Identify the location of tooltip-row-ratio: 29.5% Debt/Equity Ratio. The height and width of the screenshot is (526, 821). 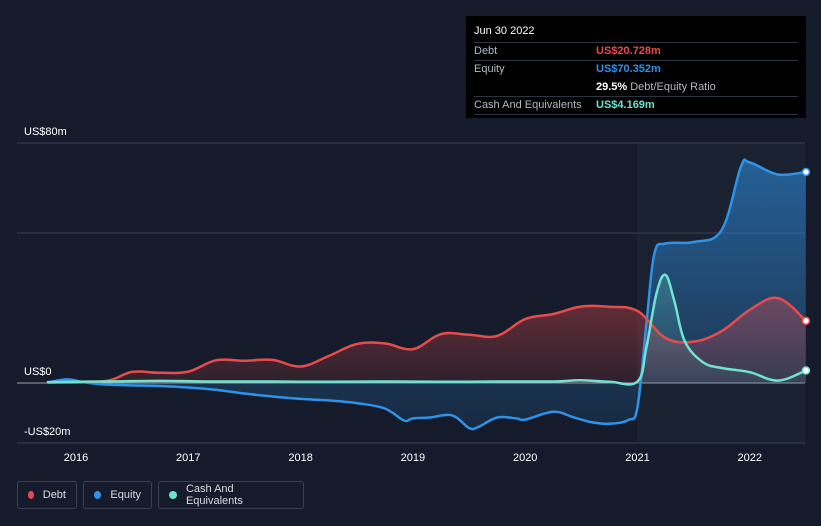
(636, 87).